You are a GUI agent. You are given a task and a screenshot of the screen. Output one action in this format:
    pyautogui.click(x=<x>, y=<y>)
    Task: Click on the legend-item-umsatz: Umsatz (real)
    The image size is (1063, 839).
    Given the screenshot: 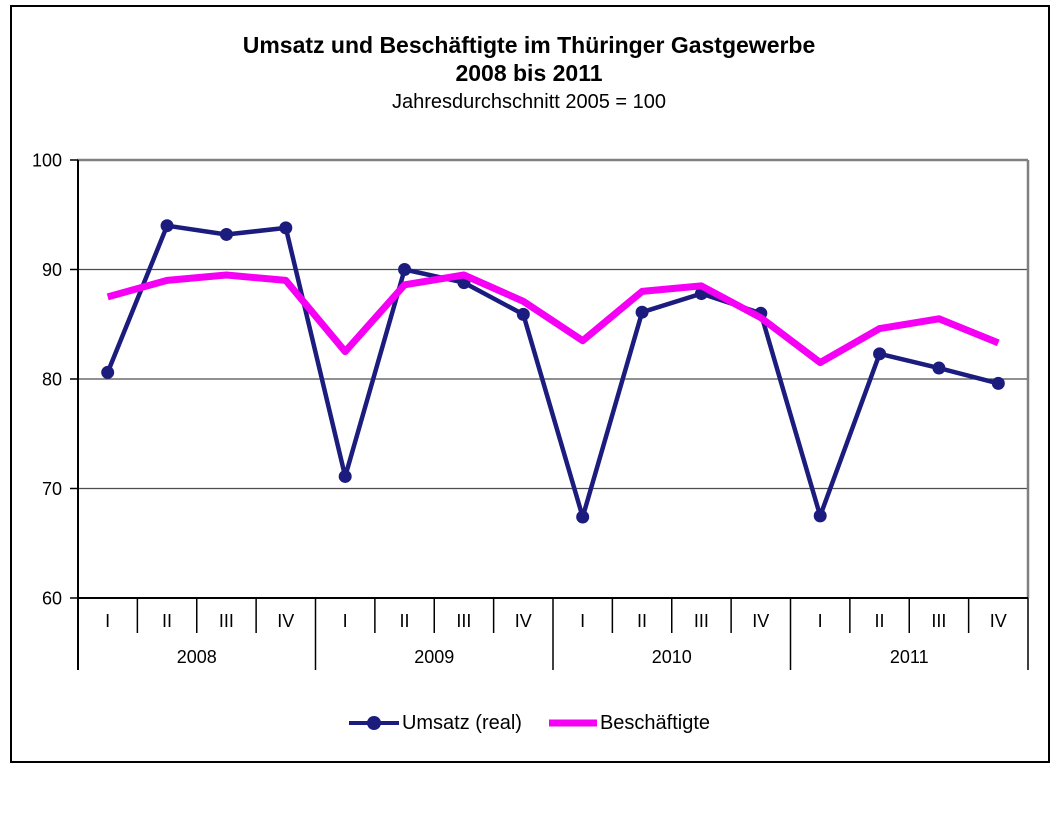 What is the action you would take?
    pyautogui.click(x=435, y=723)
    